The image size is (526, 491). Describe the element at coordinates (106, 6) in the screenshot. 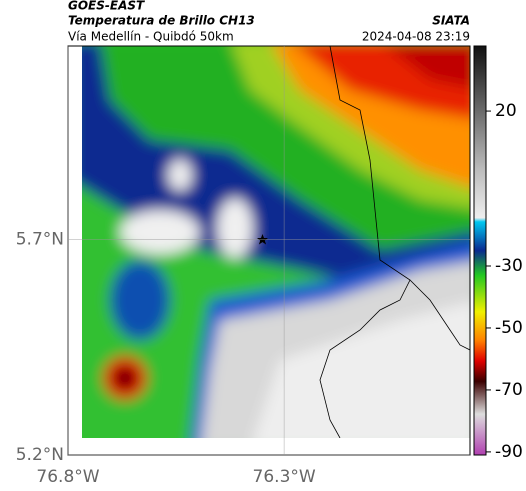

I see `title: GOES-EAST` at that location.